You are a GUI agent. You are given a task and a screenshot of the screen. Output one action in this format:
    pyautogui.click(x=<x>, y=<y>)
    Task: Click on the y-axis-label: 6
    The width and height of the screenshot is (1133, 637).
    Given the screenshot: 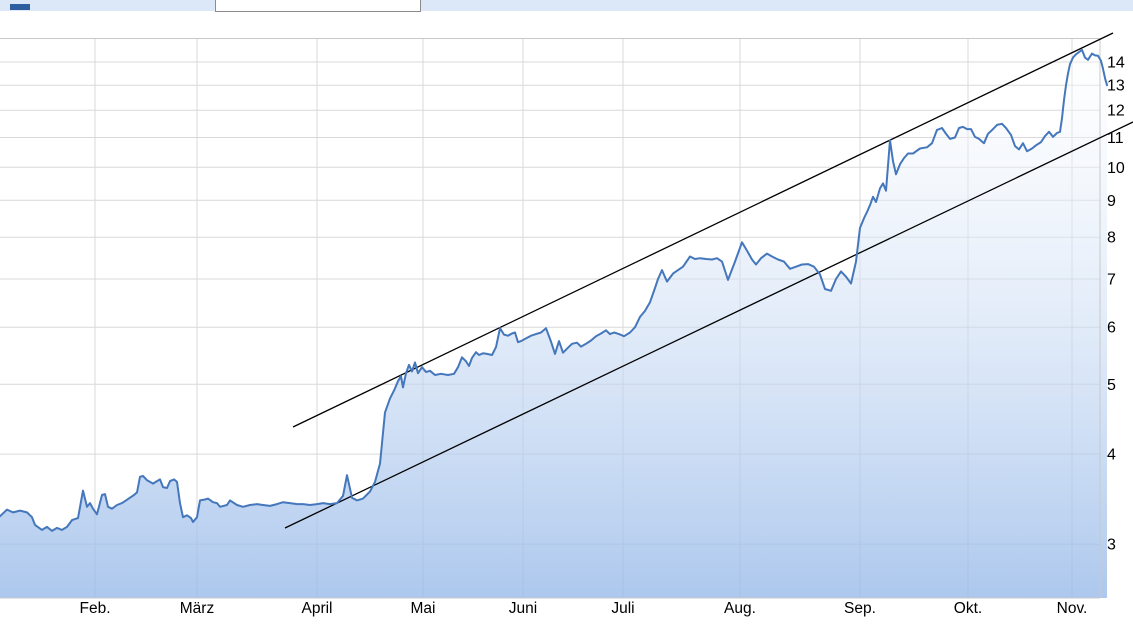 What is the action you would take?
    pyautogui.click(x=1111, y=328)
    